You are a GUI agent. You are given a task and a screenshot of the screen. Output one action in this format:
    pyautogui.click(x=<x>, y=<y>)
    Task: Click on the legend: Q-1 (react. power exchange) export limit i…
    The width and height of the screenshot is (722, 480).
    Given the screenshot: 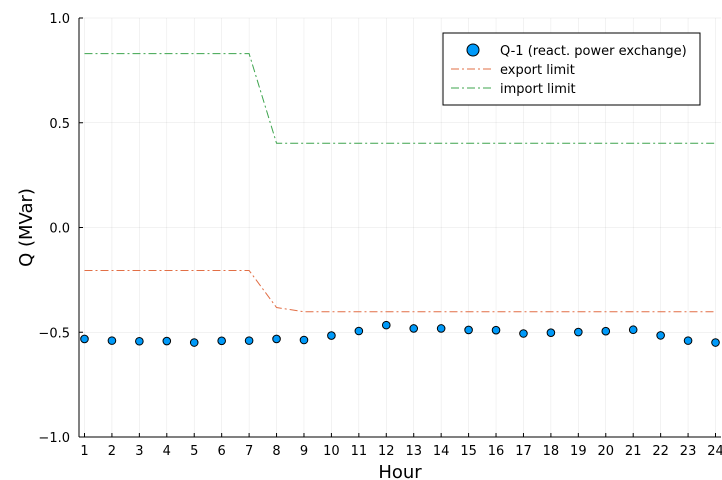 What is the action you would take?
    pyautogui.click(x=571, y=69)
    